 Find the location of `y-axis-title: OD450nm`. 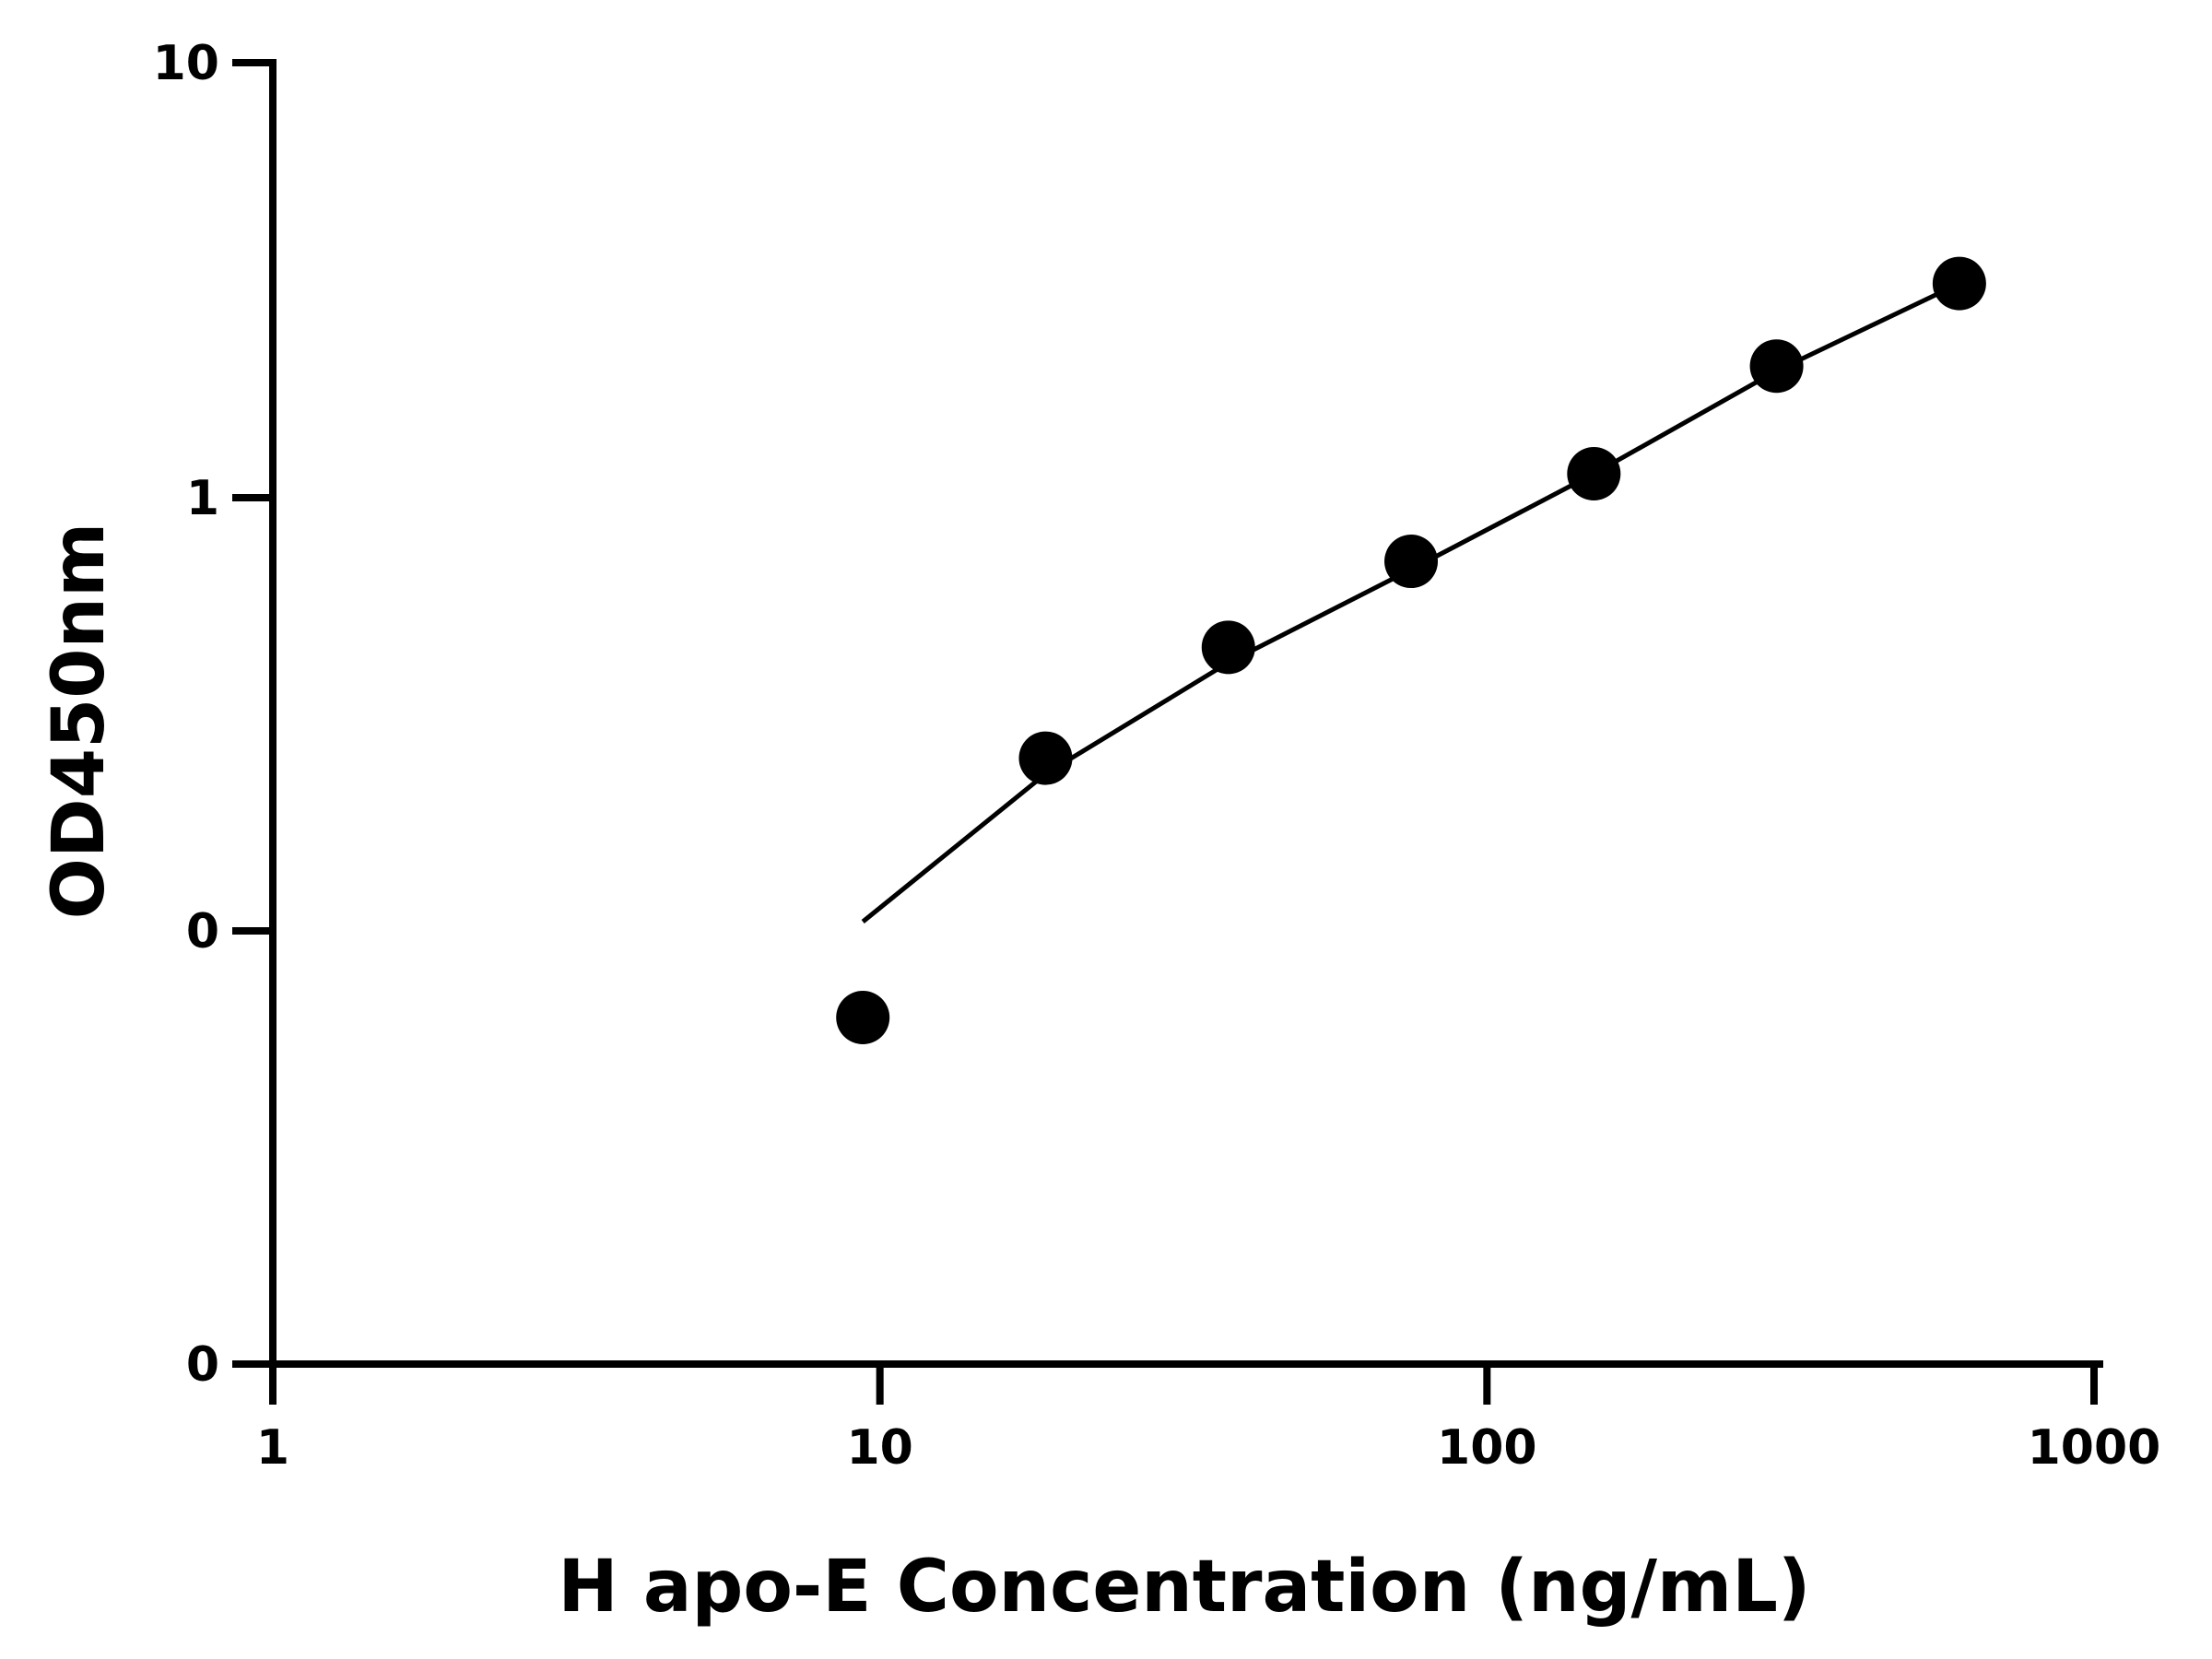

y-axis-title: OD450nm is located at coordinates (79, 721).